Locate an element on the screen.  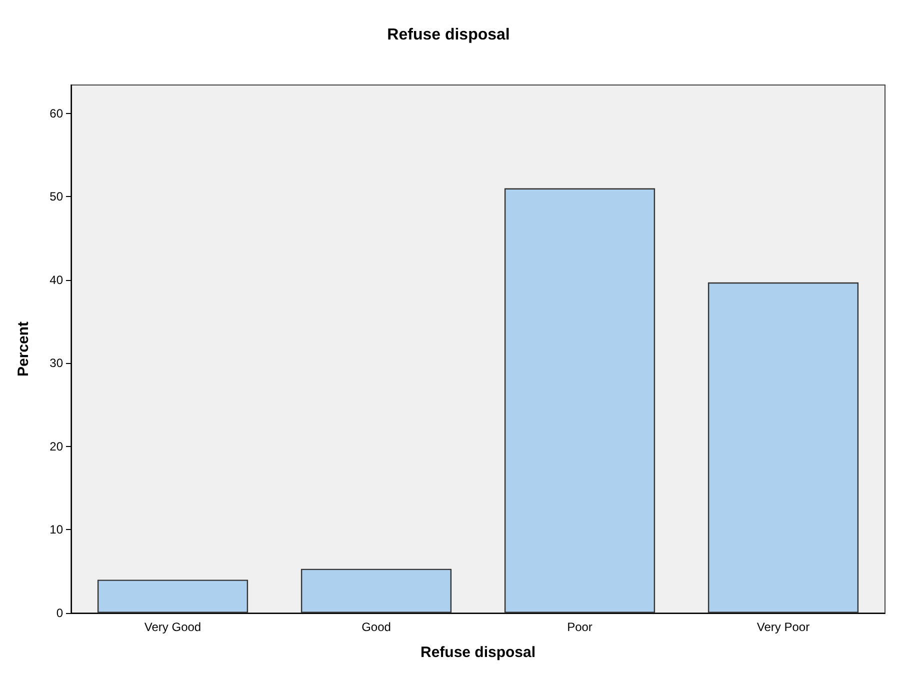
x-axis-title: Refuse disposal is located at coordinates (478, 652).